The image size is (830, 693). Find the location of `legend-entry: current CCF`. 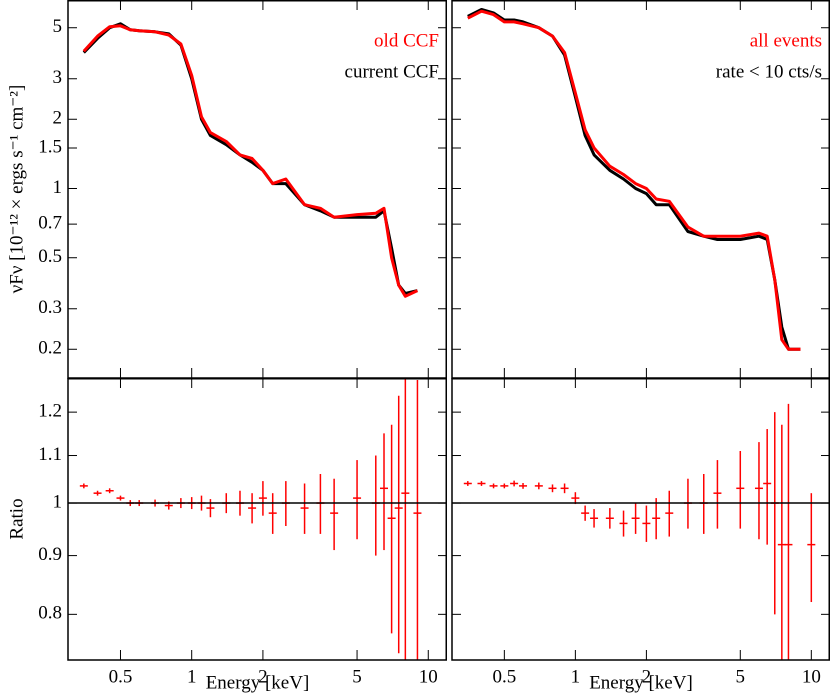

legend-entry: current CCF is located at coordinates (392, 71).